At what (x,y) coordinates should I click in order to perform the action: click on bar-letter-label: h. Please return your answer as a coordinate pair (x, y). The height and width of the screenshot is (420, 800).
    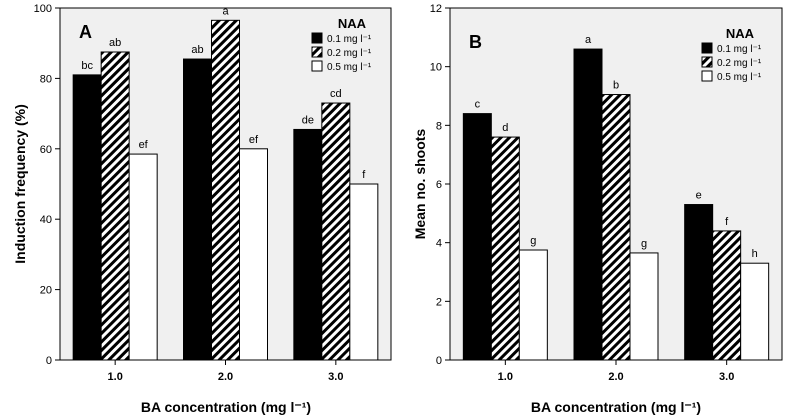
    Looking at the image, I should click on (755, 254).